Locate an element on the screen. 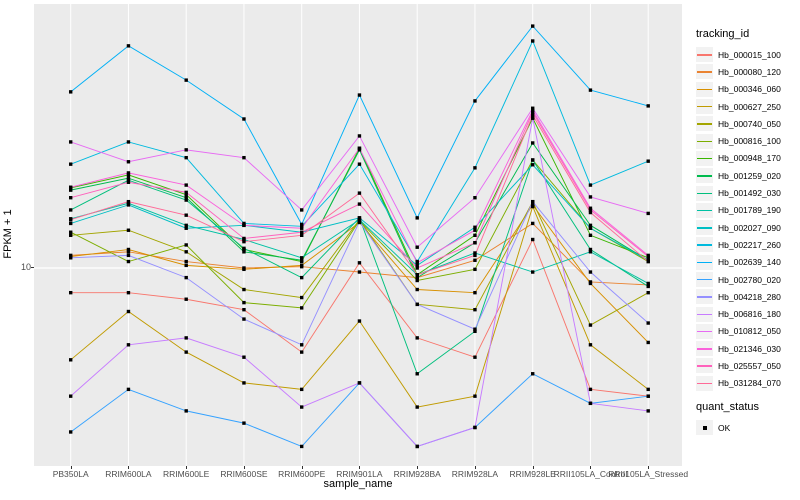 Image resolution: width=800 pixels, height=500 pixels. data-point-Hb_000740_050-RRII105LA_Control is located at coordinates (590, 325).